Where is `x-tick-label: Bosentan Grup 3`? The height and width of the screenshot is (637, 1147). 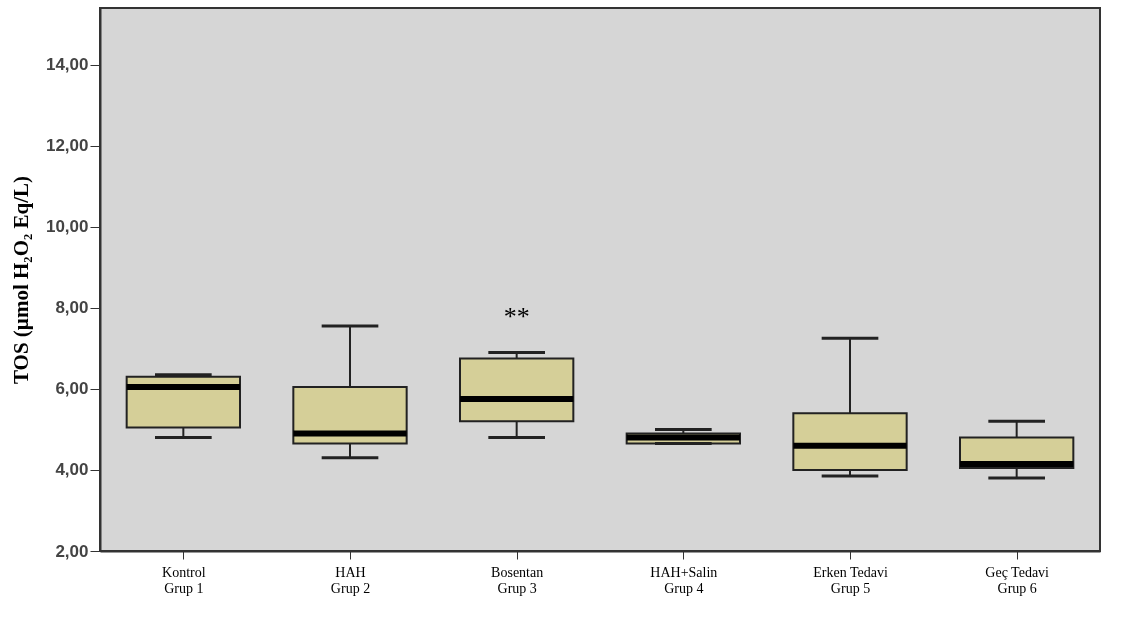
x-tick-label: Bosentan Grup 3 is located at coordinates (517, 580).